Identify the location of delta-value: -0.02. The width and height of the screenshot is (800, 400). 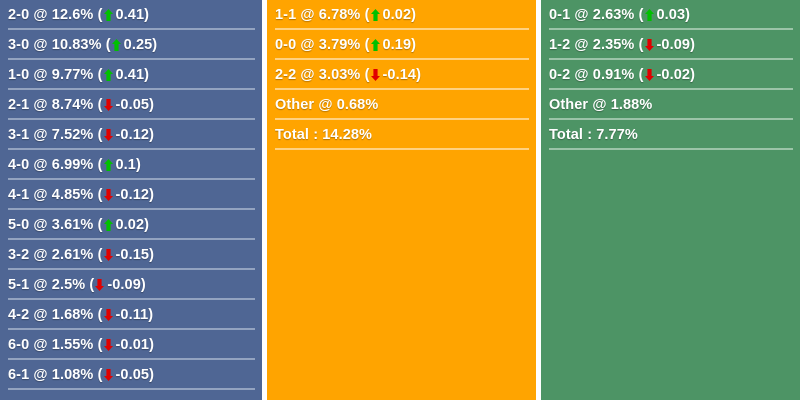
(673, 75).